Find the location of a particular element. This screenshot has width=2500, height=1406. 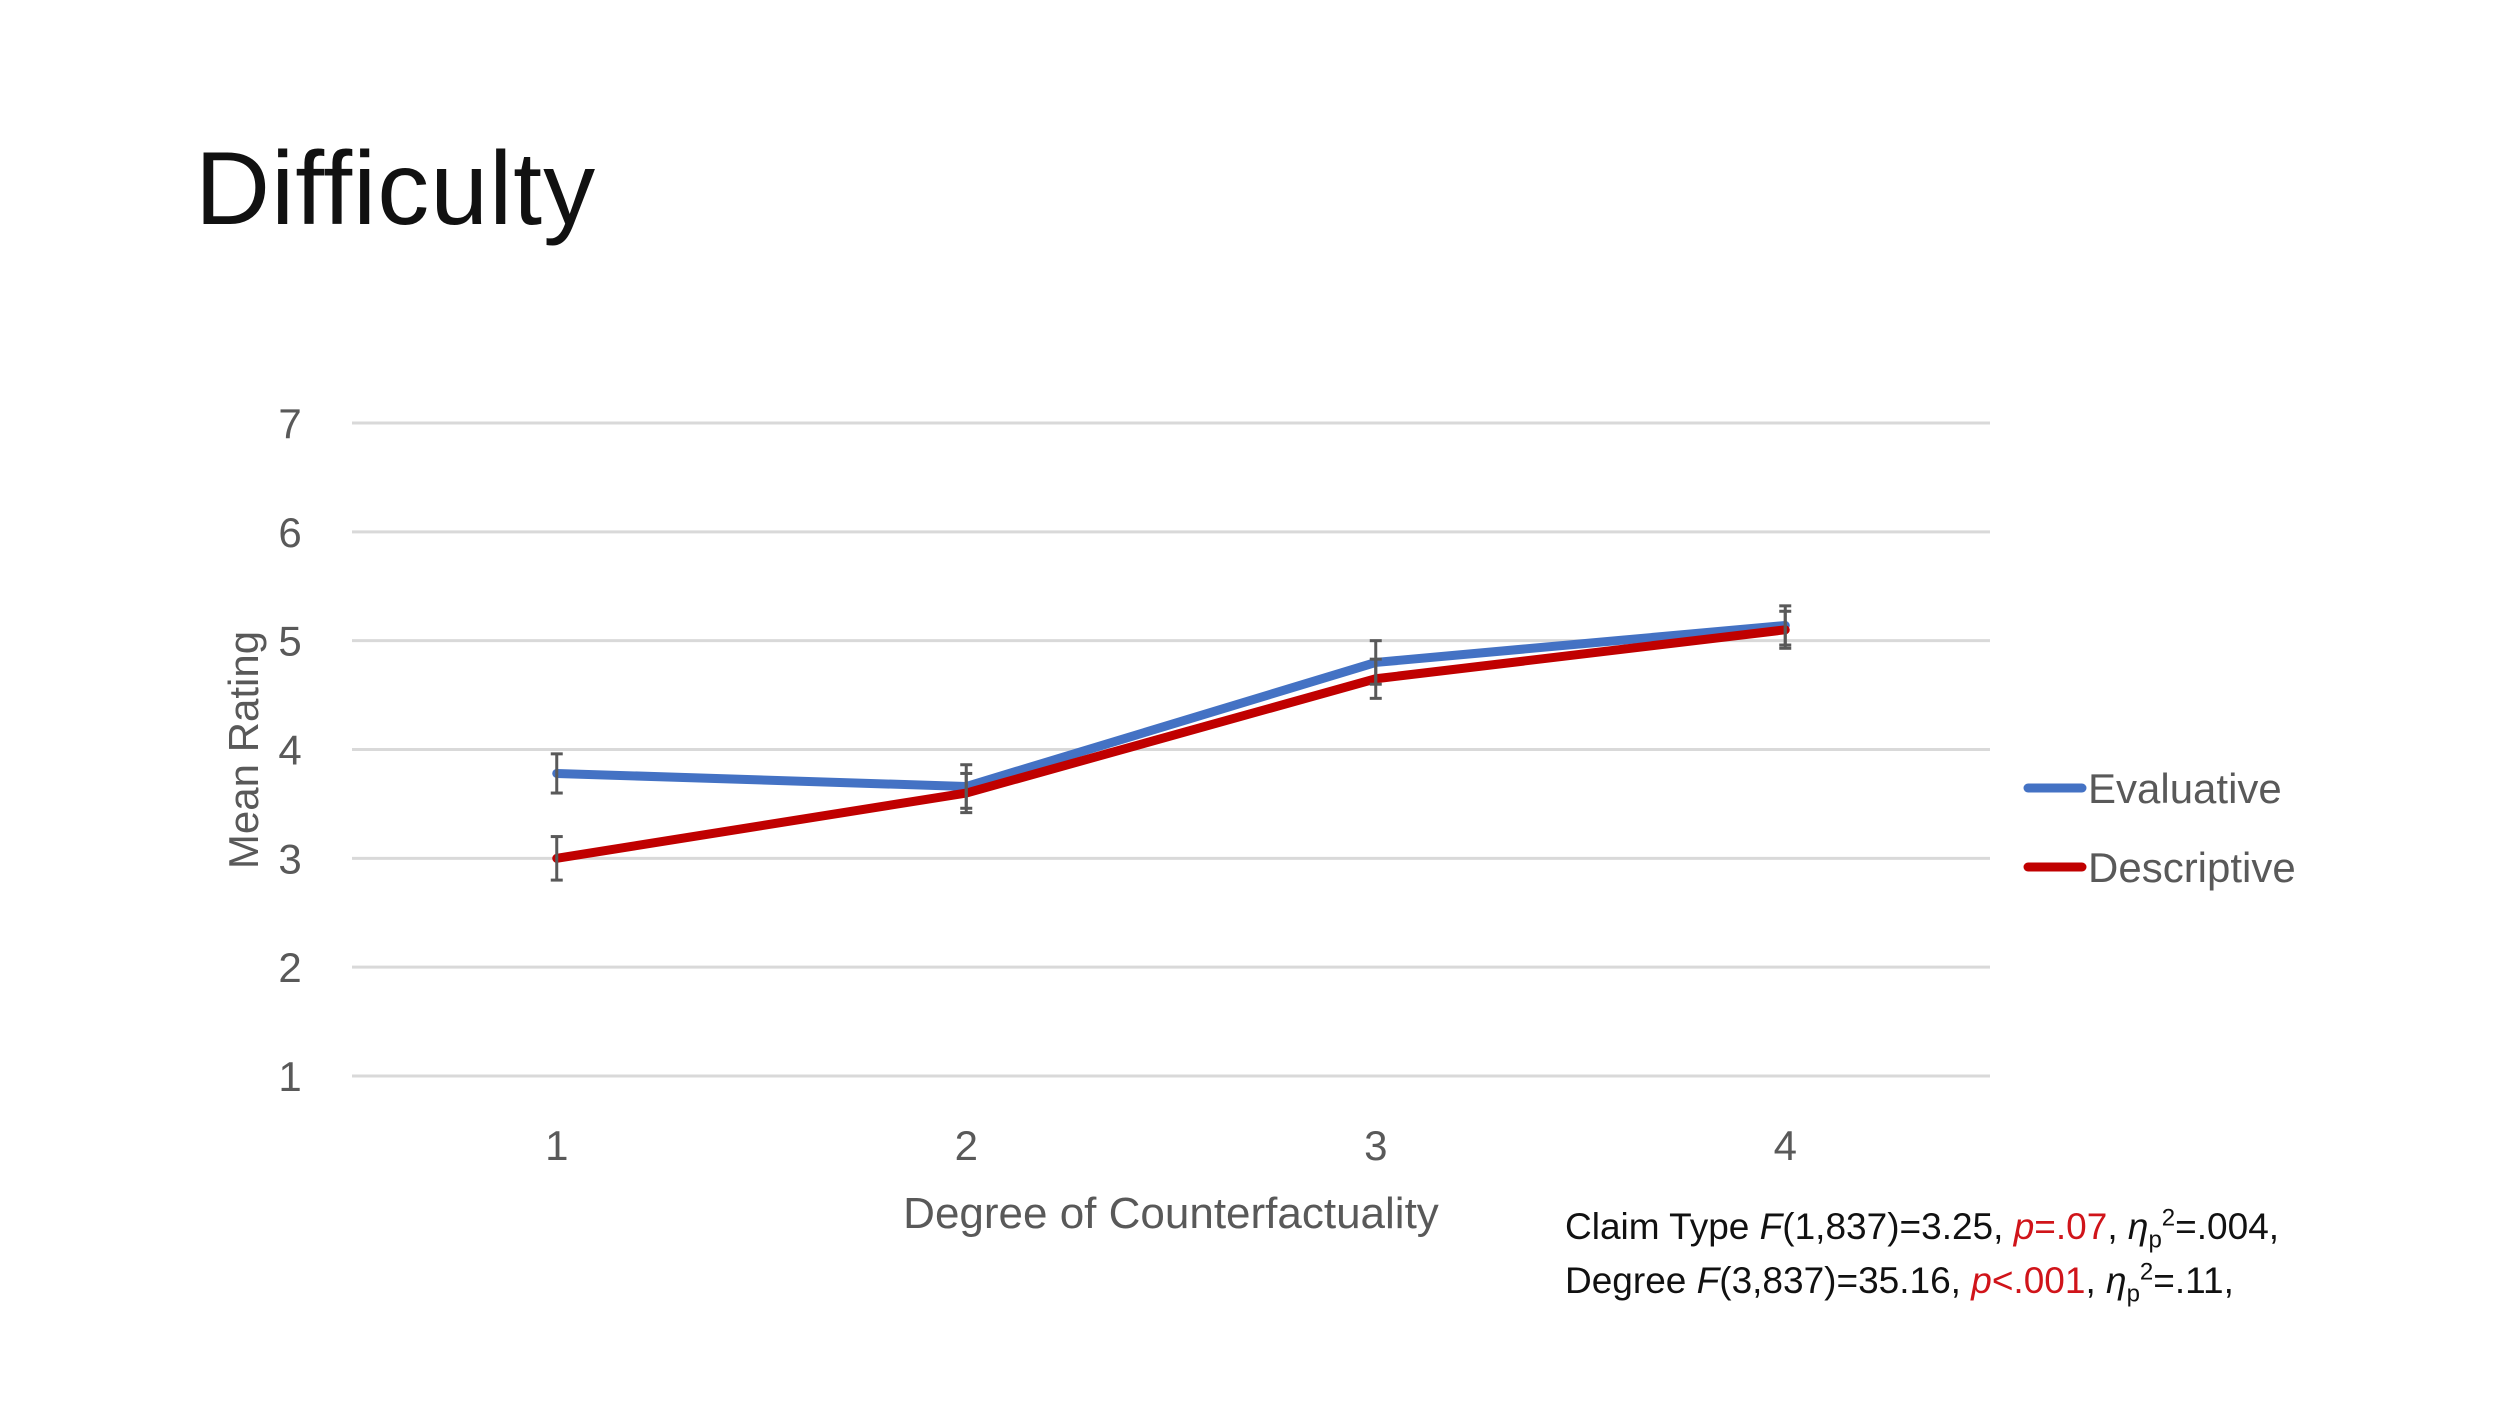

y-tick-label: 3 is located at coordinates (289, 858).